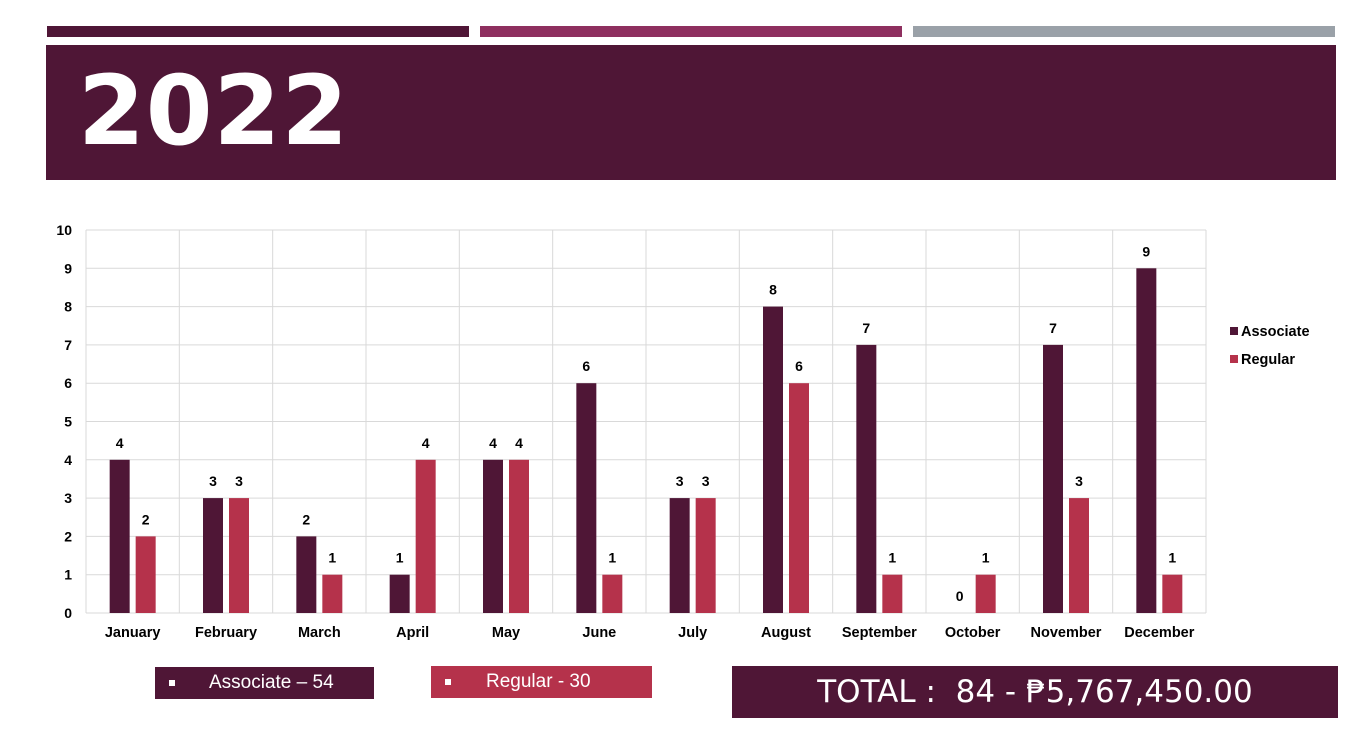 This screenshot has width=1367, height=743. What do you see at coordinates (68, 575) in the screenshot?
I see `y-tick-label: 1` at bounding box center [68, 575].